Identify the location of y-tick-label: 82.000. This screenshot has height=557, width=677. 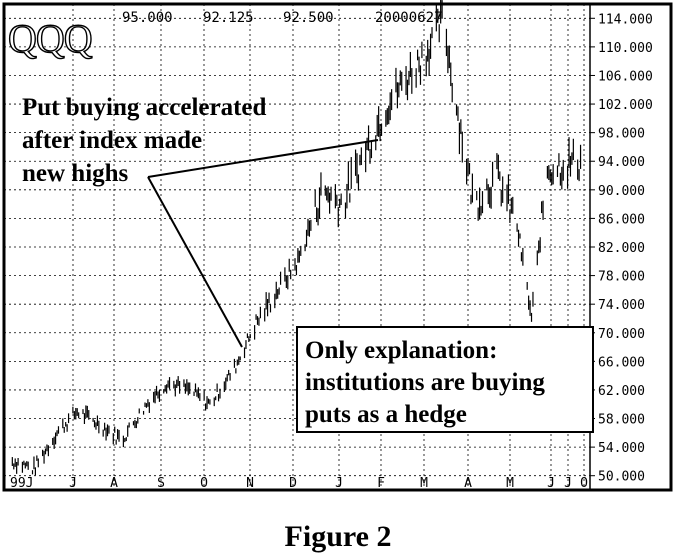
(621, 248).